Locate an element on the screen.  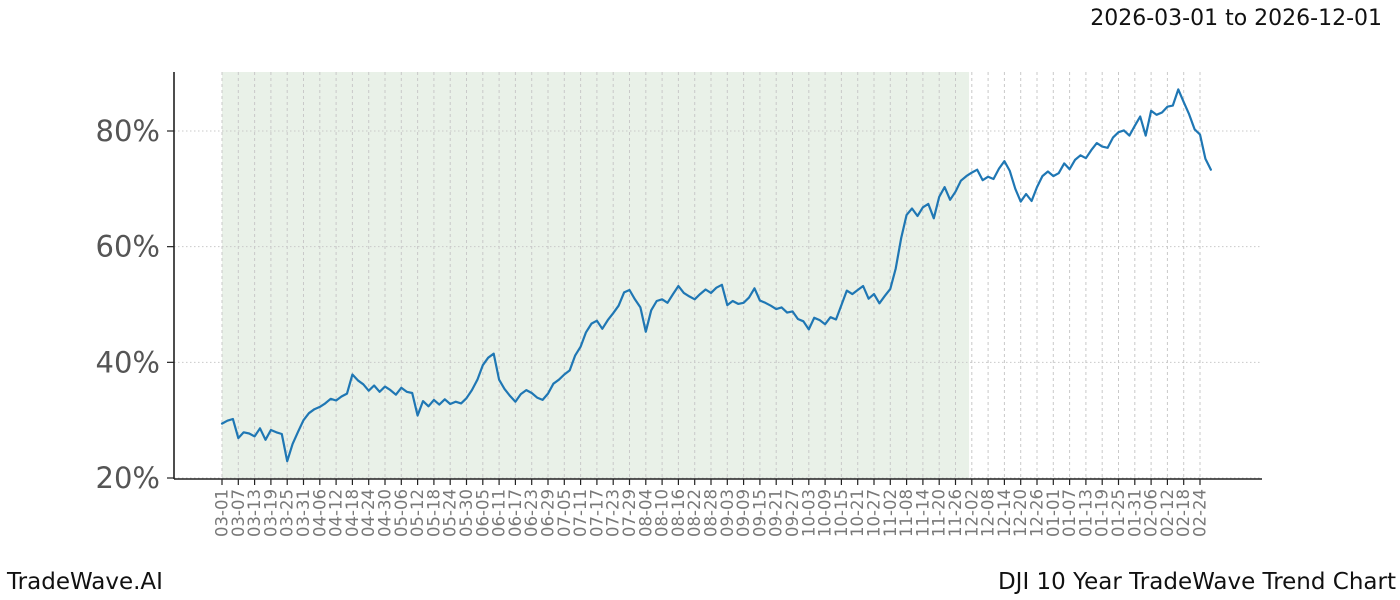
x-tick-label: 07-17 is located at coordinates (596, 513).